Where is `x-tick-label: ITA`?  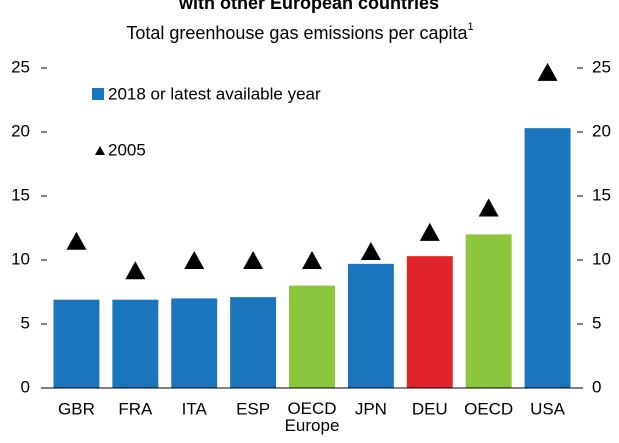
x-tick-label: ITA is located at coordinates (195, 408).